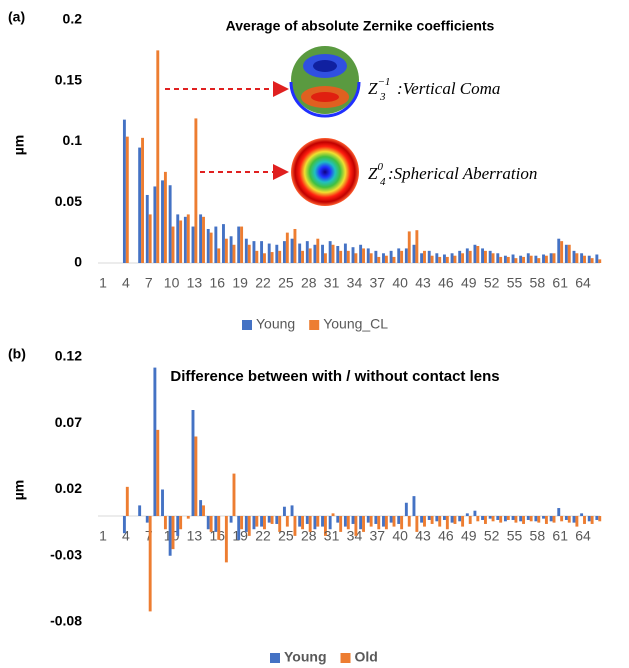 The width and height of the screenshot is (629, 668). Describe the element at coordinates (68, 201) in the screenshot. I see `y-tick-label: 0.05` at that location.